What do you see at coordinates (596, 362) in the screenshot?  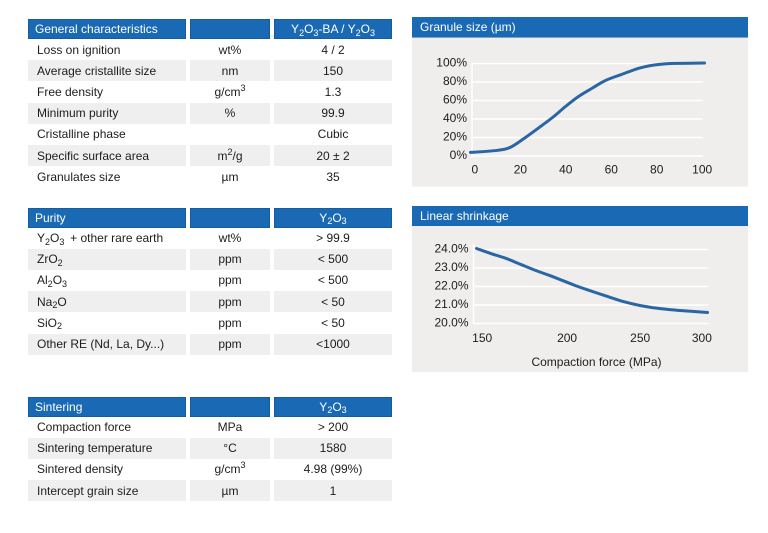 I see `svg-text: Compaction force (MPa)` at bounding box center [596, 362].